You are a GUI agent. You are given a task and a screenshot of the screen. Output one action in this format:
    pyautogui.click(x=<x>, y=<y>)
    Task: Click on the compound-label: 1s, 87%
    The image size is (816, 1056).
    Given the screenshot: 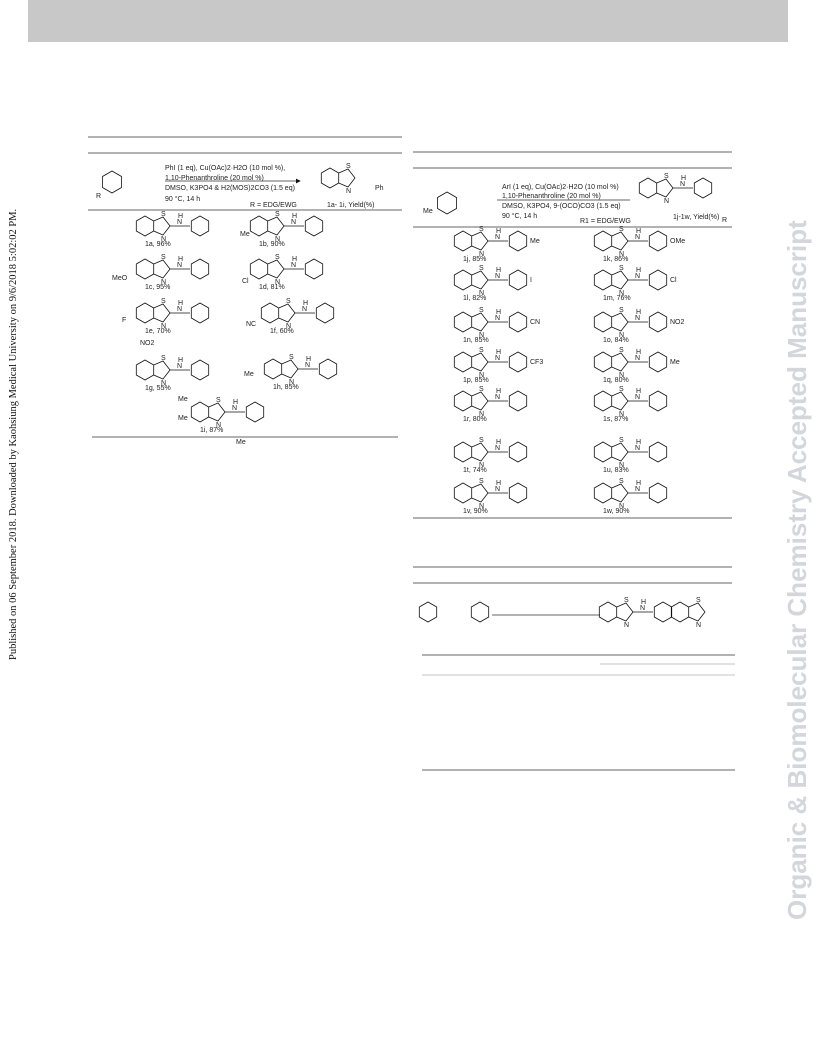 What is the action you would take?
    pyautogui.click(x=615, y=419)
    